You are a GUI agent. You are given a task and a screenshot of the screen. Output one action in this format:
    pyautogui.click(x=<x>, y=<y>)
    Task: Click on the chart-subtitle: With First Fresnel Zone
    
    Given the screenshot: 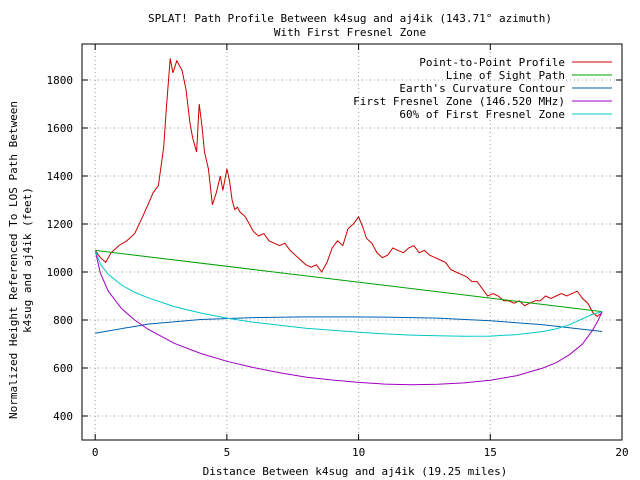 What is the action you would take?
    pyautogui.click(x=350, y=32)
    